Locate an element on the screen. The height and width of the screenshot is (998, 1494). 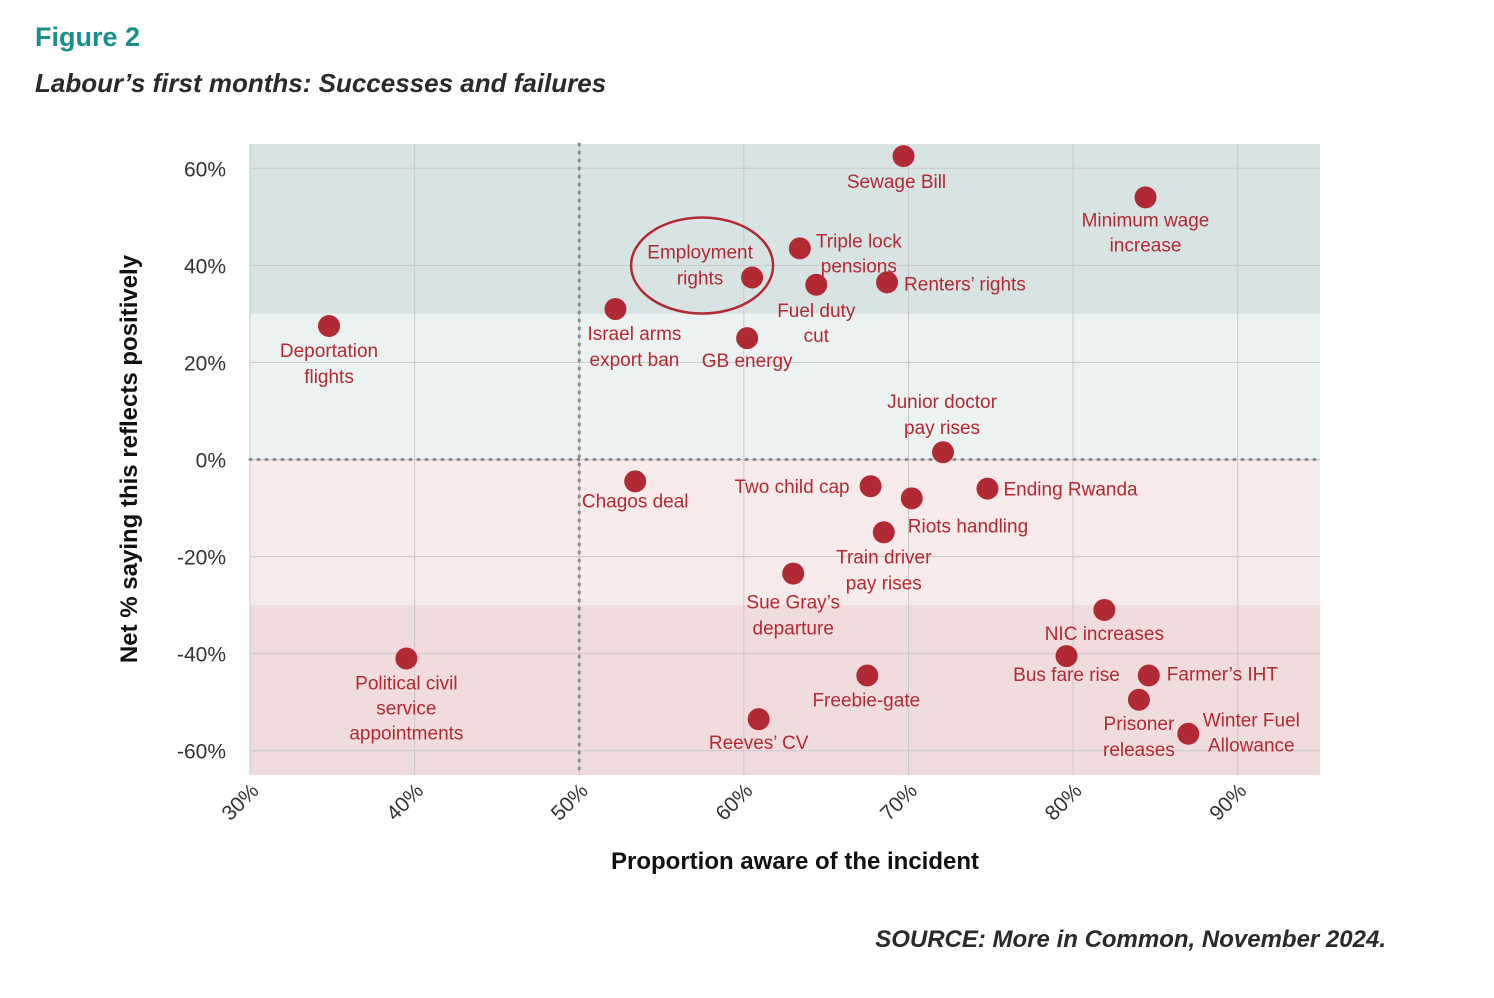
point-label-line: Reeves’ CV is located at coordinates (759, 743).